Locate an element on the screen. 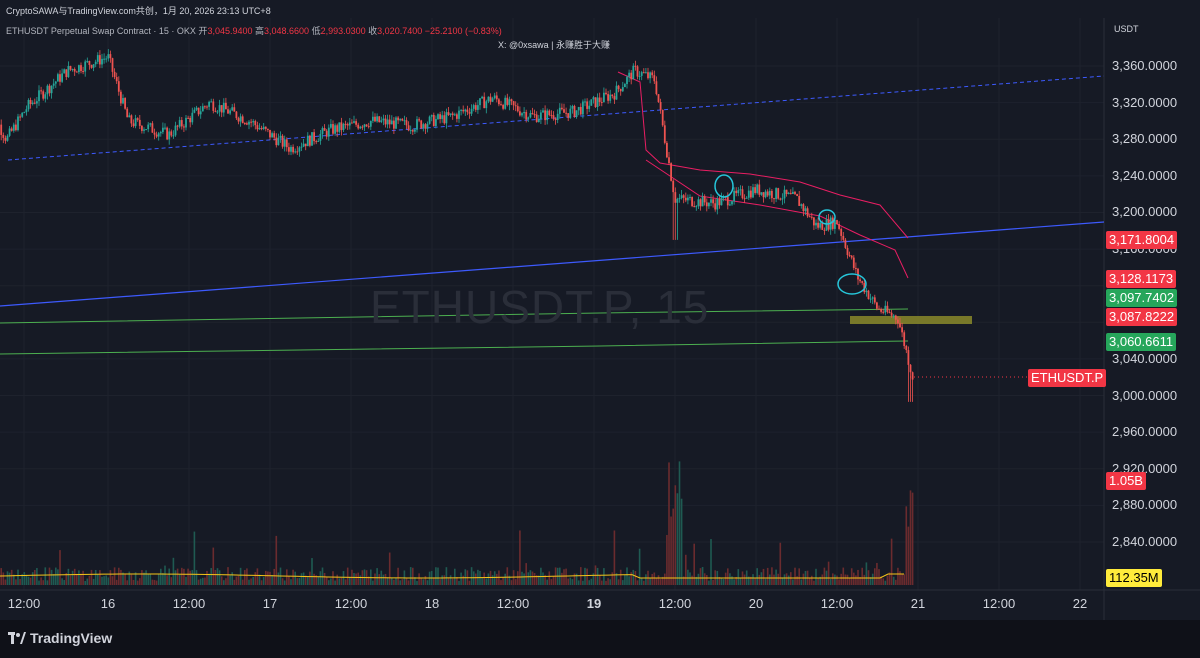 The height and width of the screenshot is (658, 1200). tradingview-logo: TradingView is located at coordinates (60, 638).